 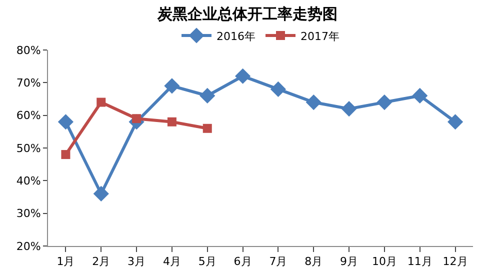 I want to click on x-tick-label: 5月, so click(x=207, y=261).